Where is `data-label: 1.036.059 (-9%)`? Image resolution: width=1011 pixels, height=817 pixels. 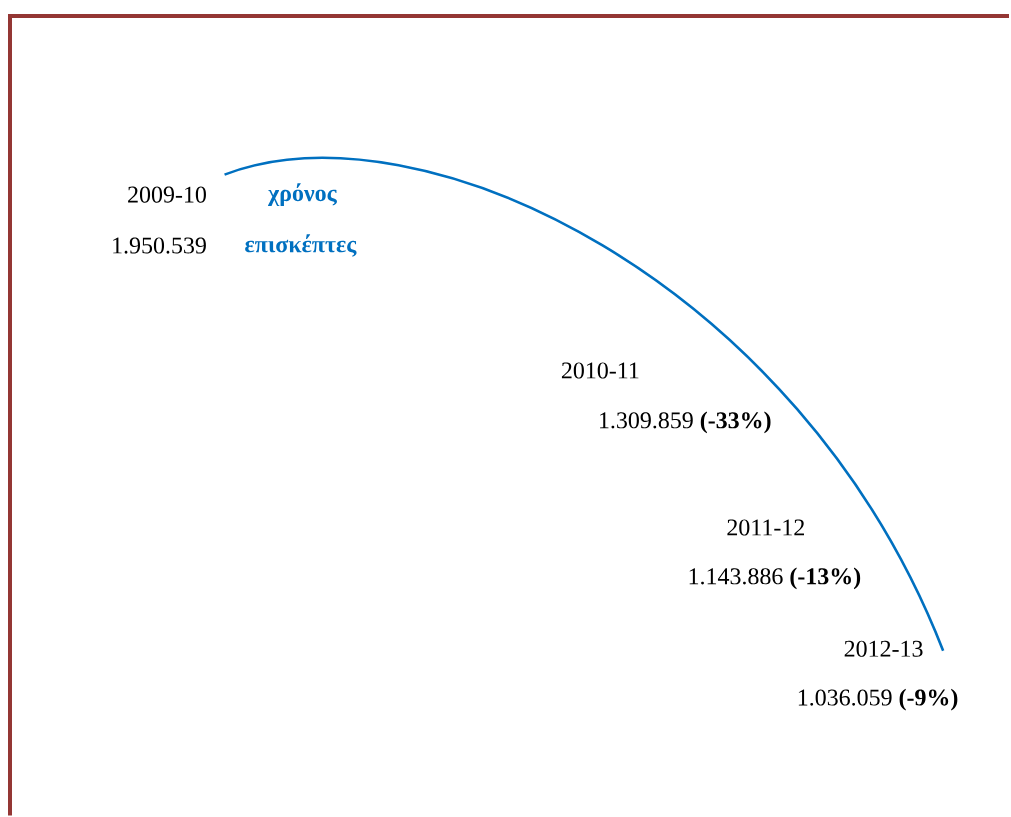 data-label: 1.036.059 (-9%) is located at coordinates (878, 699).